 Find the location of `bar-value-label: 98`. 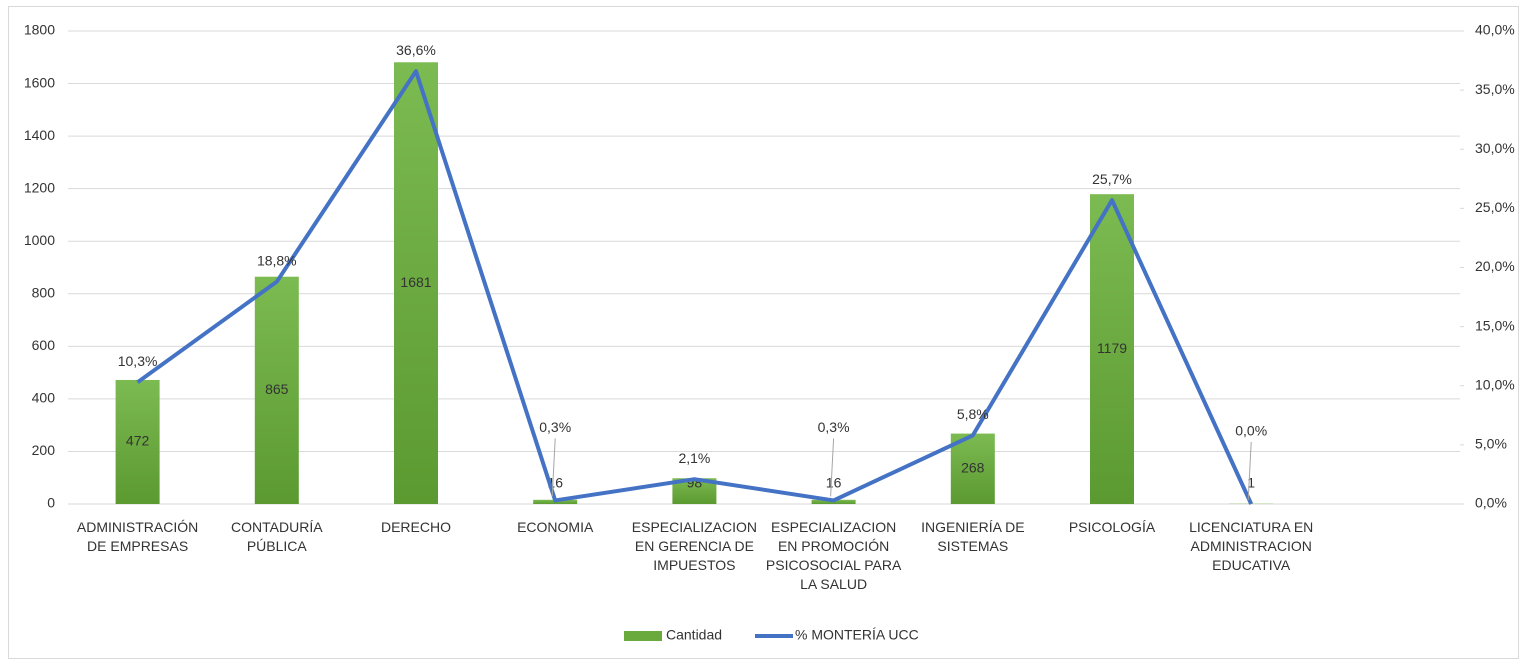

bar-value-label: 98 is located at coordinates (695, 483).